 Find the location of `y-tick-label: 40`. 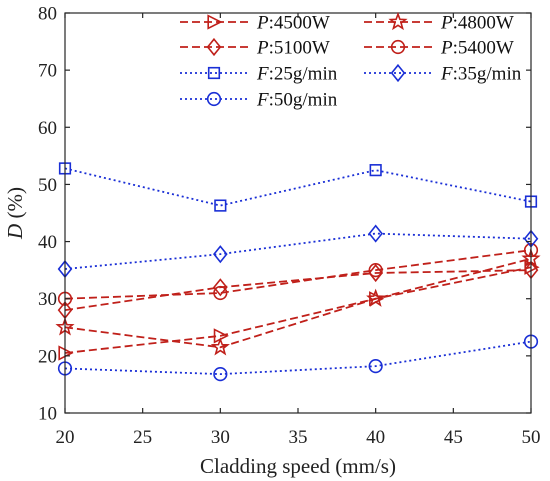

y-tick-label: 40 is located at coordinates (47, 242).